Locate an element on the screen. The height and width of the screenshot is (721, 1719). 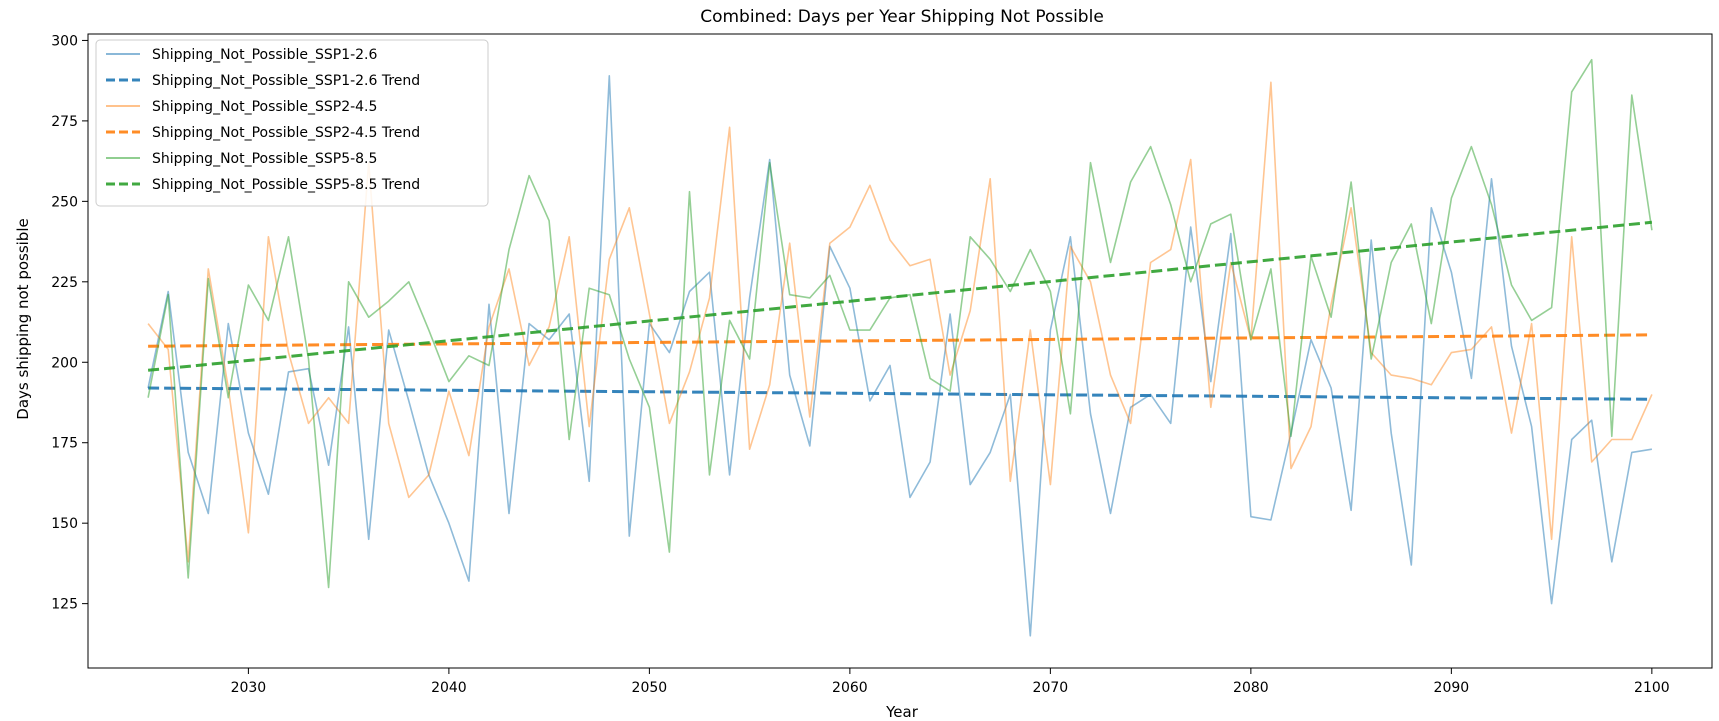
x-tick-label: 2080 is located at coordinates (1251, 688).